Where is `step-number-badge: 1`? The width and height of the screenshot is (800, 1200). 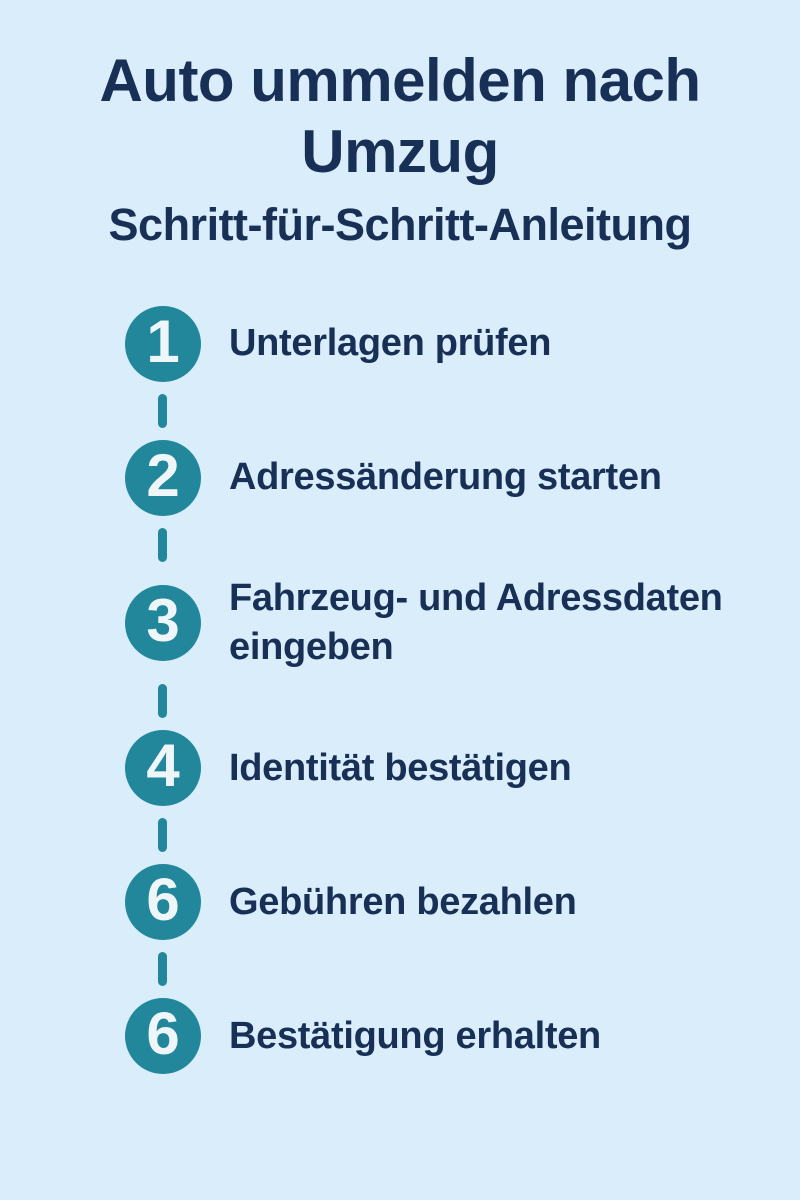
step-number-badge: 1 is located at coordinates (163, 343).